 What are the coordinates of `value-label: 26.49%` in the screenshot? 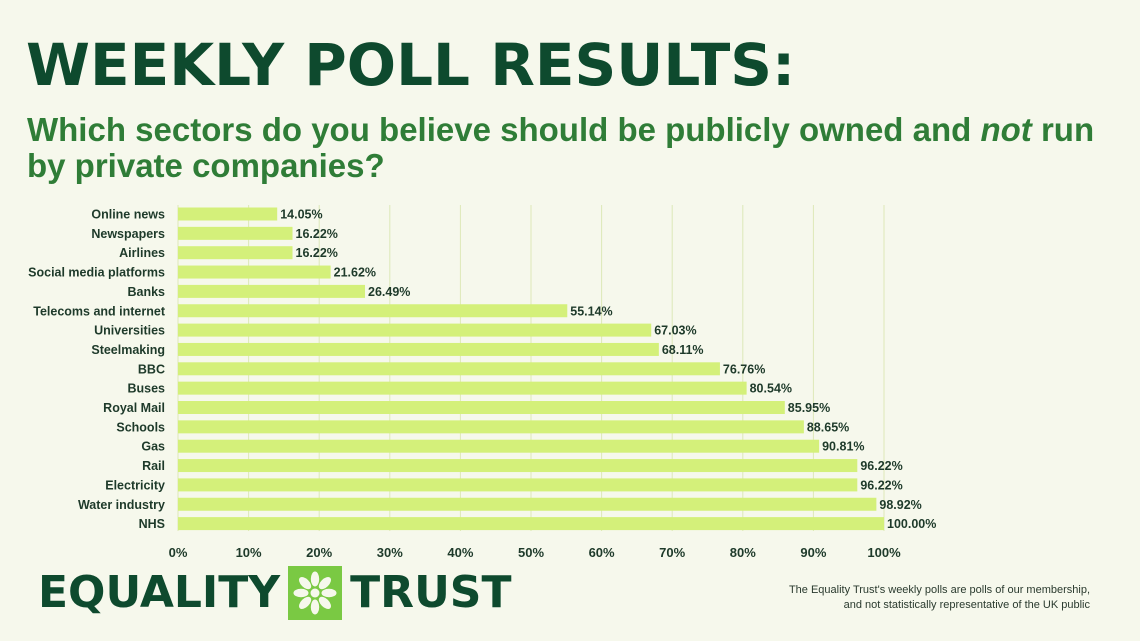 It's located at (389, 292).